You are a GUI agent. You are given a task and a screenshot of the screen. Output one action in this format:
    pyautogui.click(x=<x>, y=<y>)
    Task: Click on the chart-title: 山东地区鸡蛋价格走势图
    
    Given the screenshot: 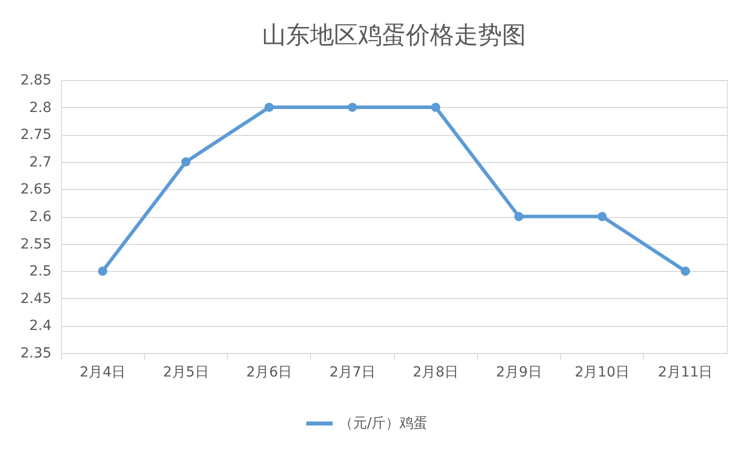 What is the action you would take?
    pyautogui.click(x=394, y=35)
    